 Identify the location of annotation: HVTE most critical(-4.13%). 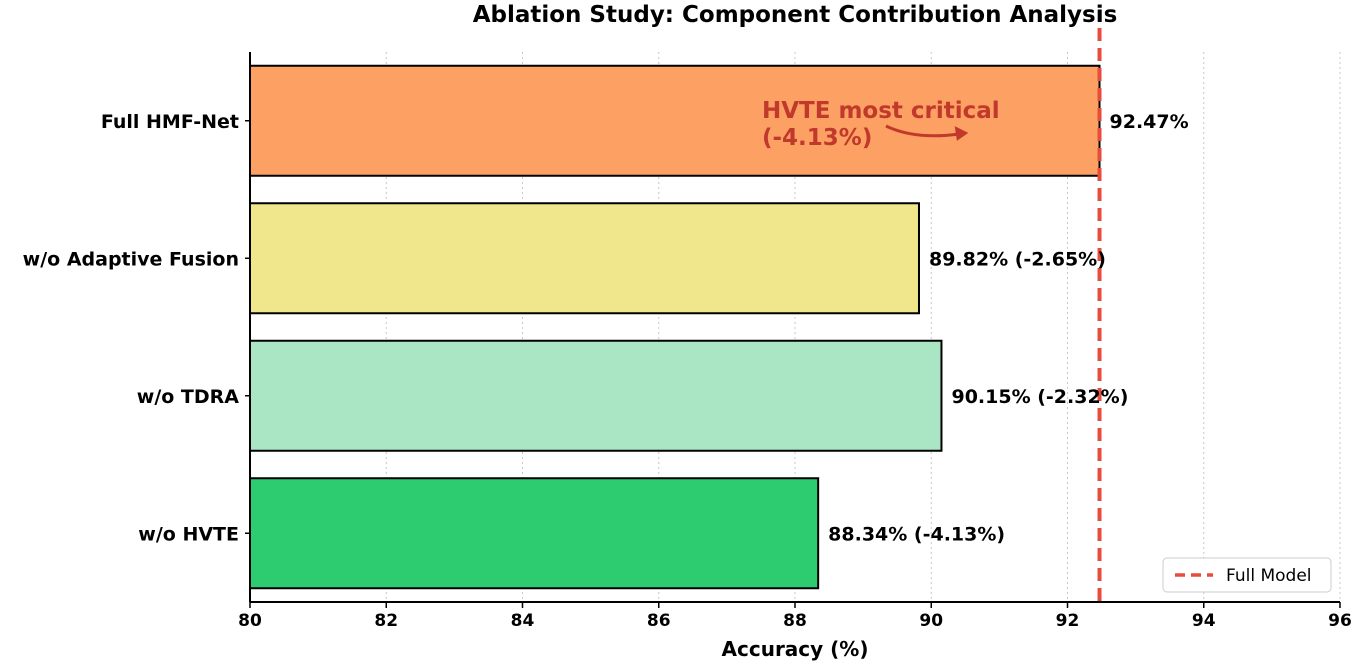
(881, 124).